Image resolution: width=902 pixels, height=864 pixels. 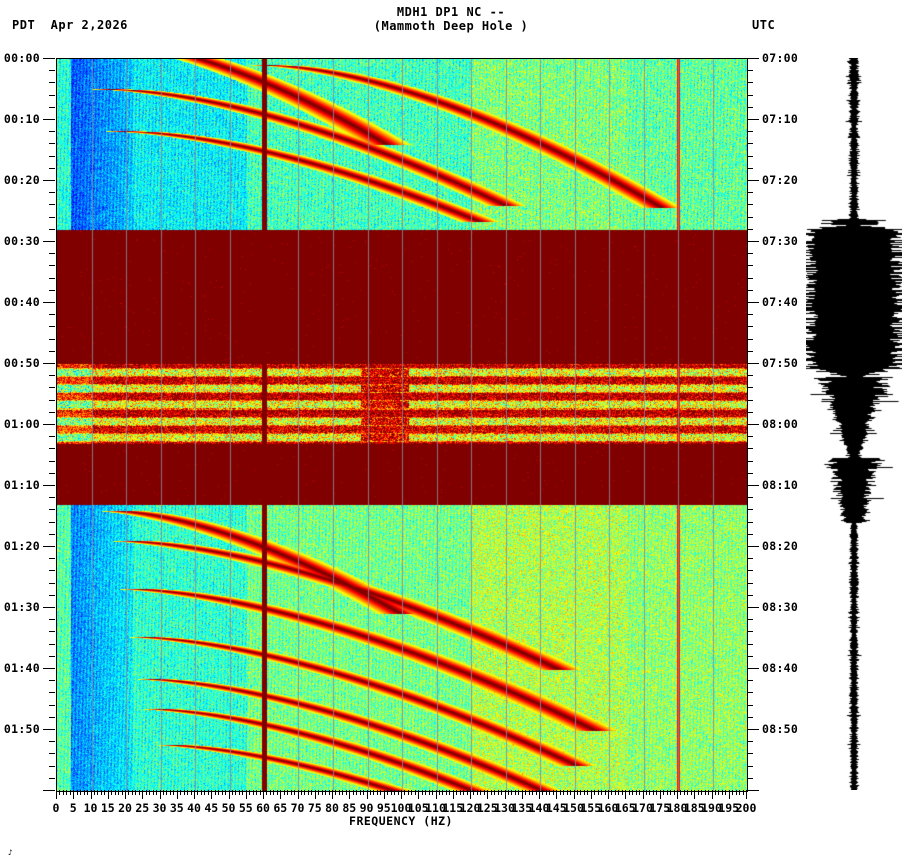 What do you see at coordinates (487, 808) in the screenshot?
I see `frequency-label: 125` at bounding box center [487, 808].